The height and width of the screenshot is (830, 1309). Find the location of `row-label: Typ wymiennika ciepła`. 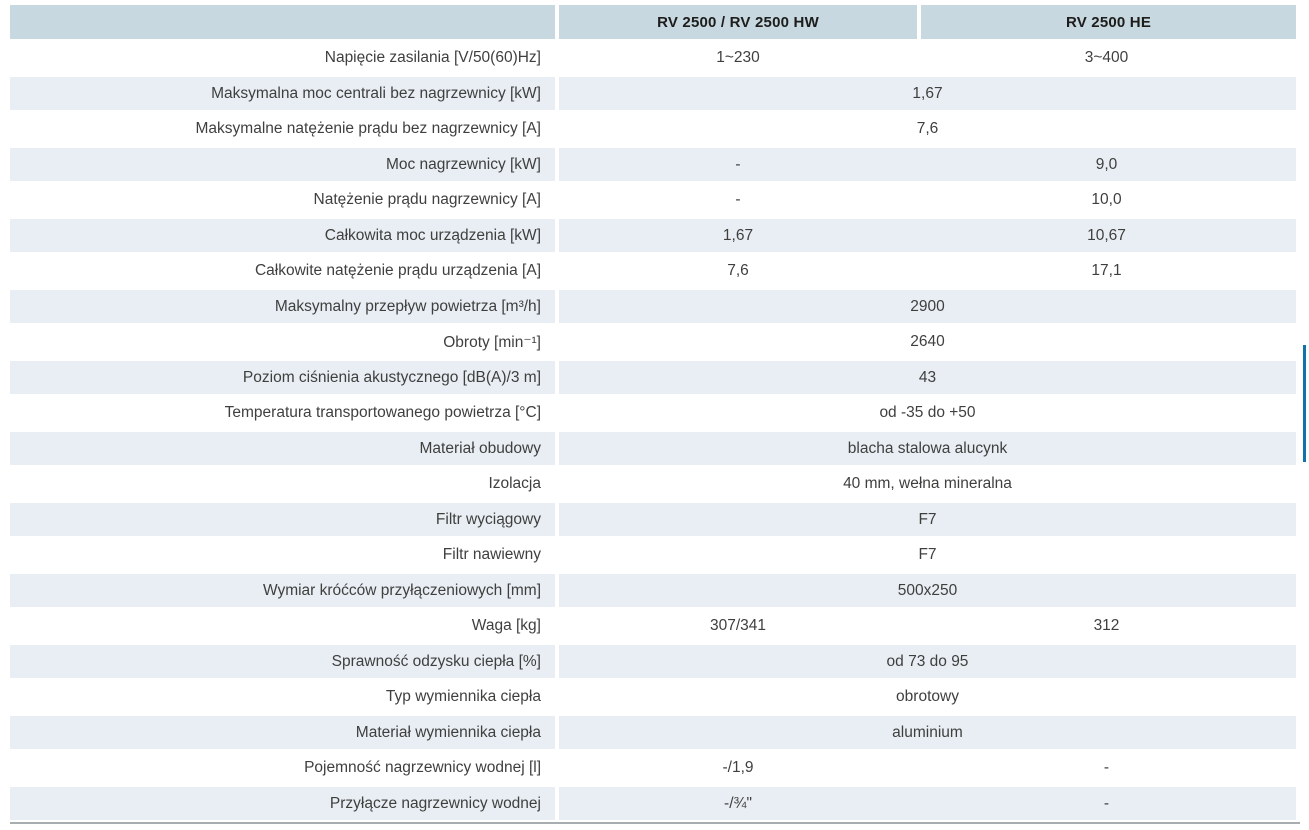

row-label: Typ wymiennika ciepła is located at coordinates (463, 696).